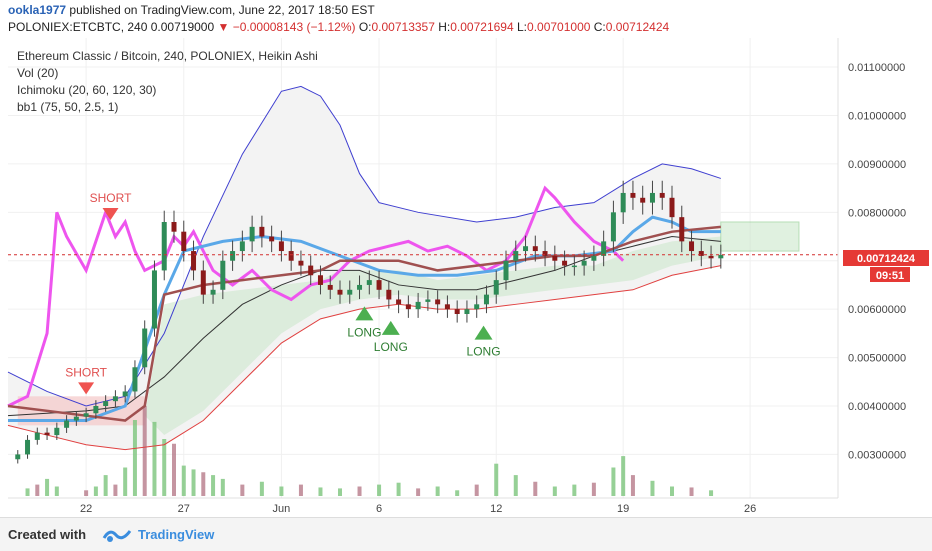  I want to click on high-label: H:, so click(444, 27).